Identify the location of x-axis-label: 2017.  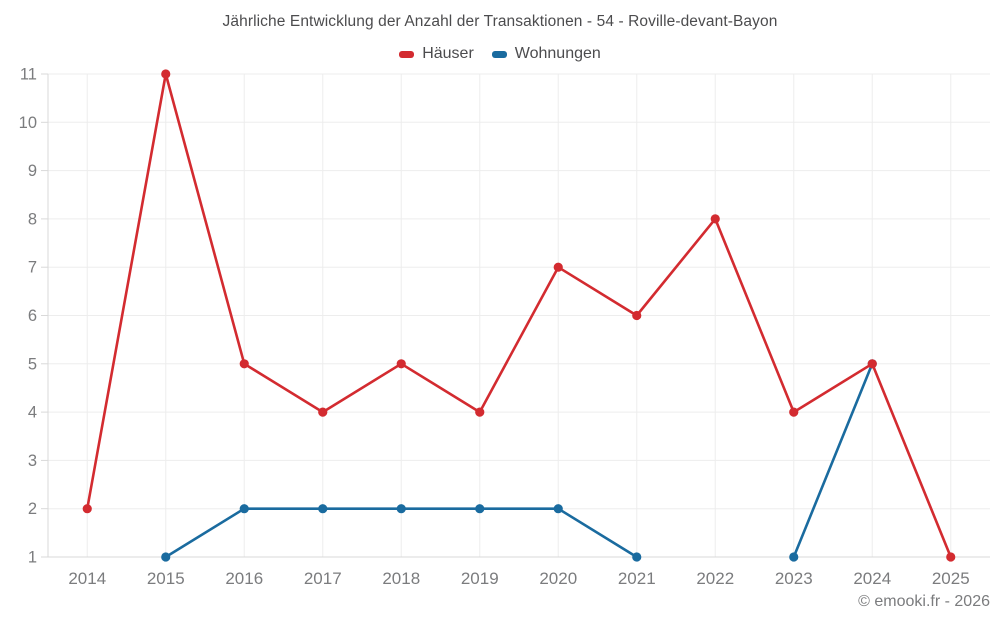
(323, 578).